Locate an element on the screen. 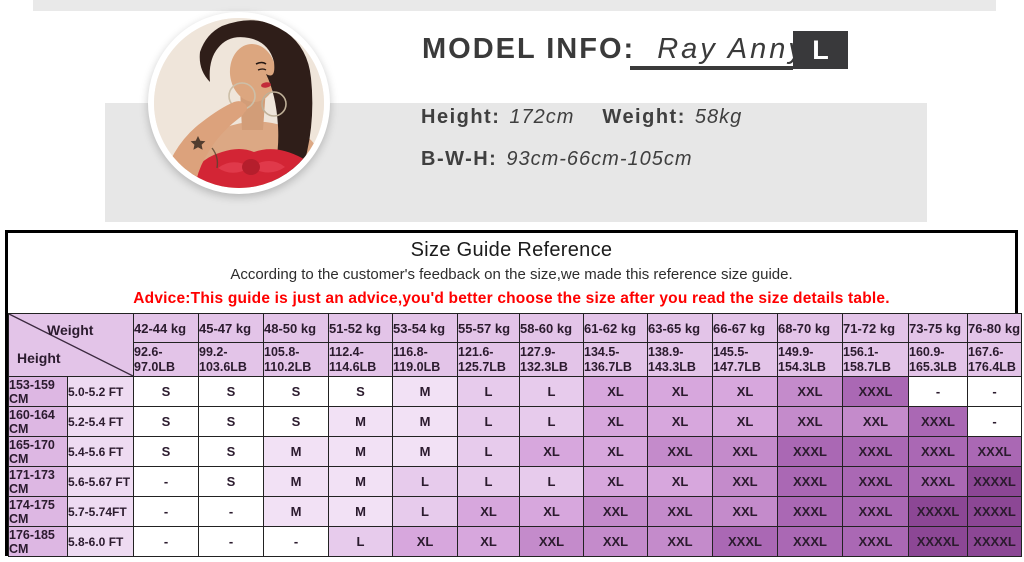 Image resolution: width=1024 pixels, height=562 pixels. bwh-line: B-W-H: 93cm-66cm-105cm is located at coordinates (557, 159).